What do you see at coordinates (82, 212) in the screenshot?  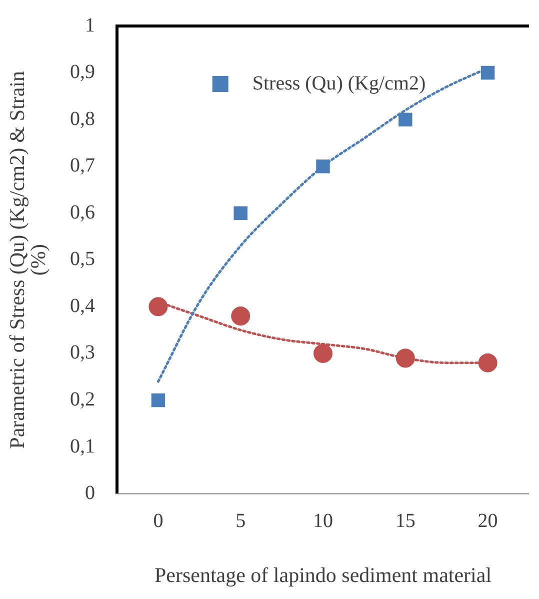 I see `y-tick-label: 0,6` at bounding box center [82, 212].